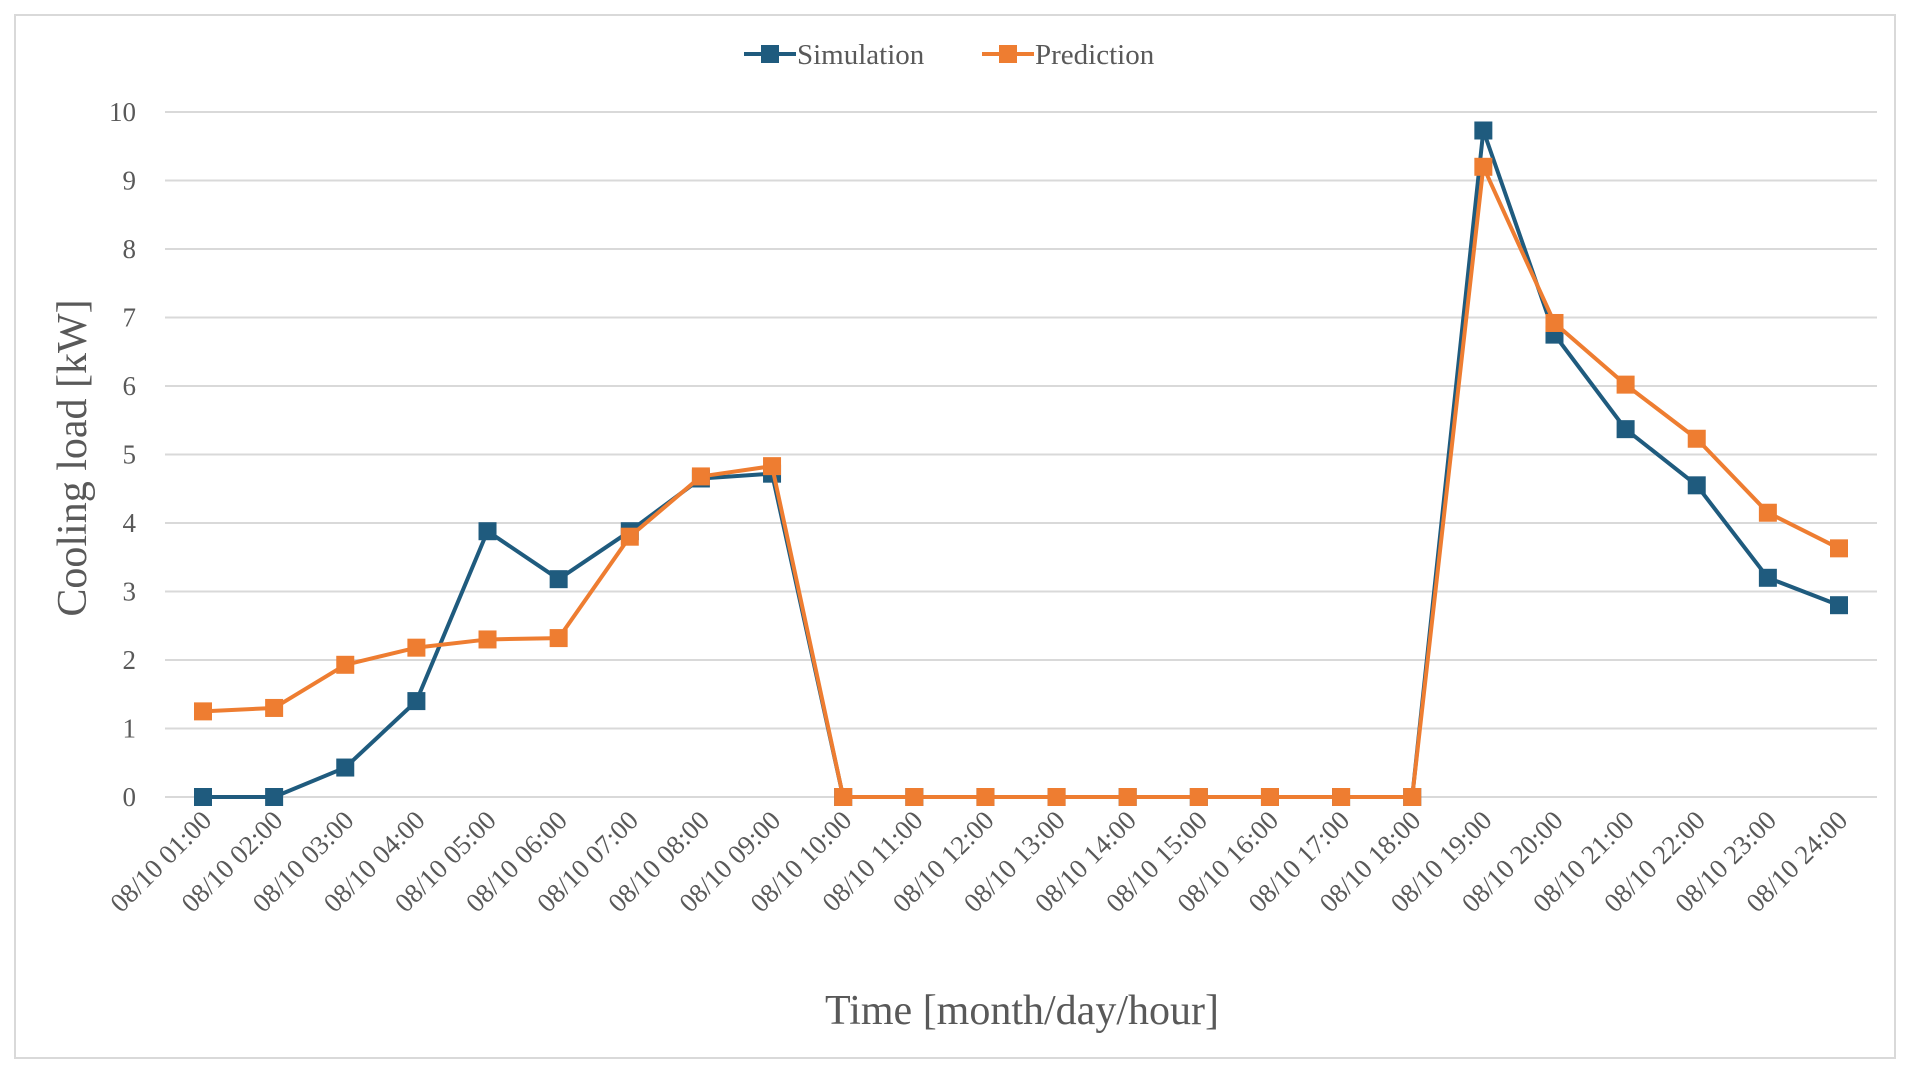 This screenshot has height=1075, width=1912. Describe the element at coordinates (130, 318) in the screenshot. I see `y-tick-label: 7` at that location.